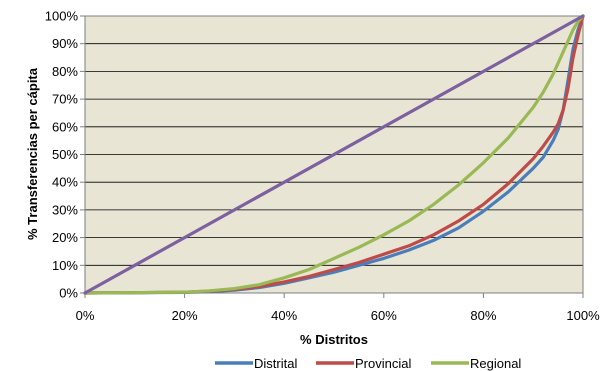 This screenshot has width=610, height=371. What do you see at coordinates (32, 153) in the screenshot?
I see `y-axis-title: % Transferencias per cápita` at bounding box center [32, 153].